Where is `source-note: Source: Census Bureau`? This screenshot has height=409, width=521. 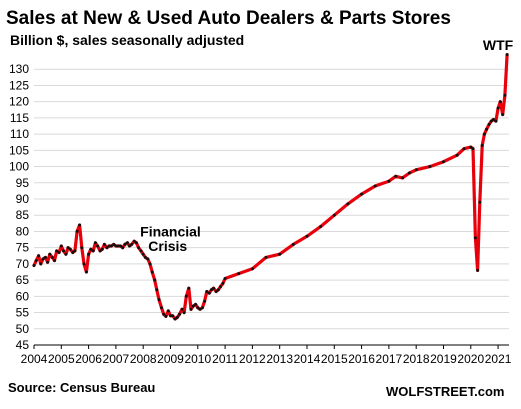
source-note: Source: Census Bureau is located at coordinates (81, 387).